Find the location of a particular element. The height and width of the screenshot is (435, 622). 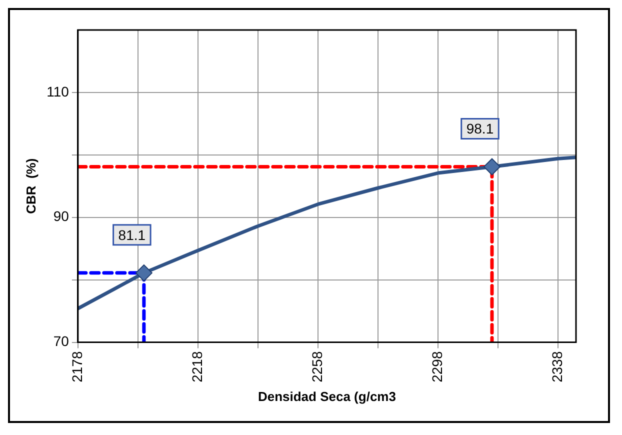

x-tick-label: 2338 is located at coordinates (556, 366).